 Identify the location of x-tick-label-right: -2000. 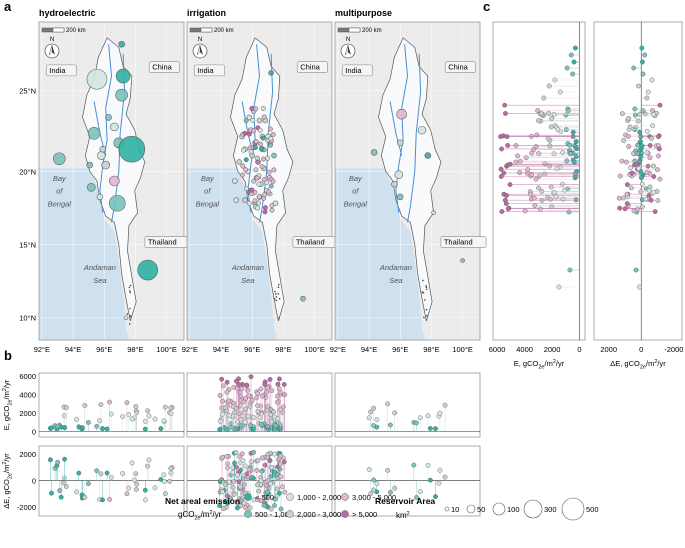
(673, 349).